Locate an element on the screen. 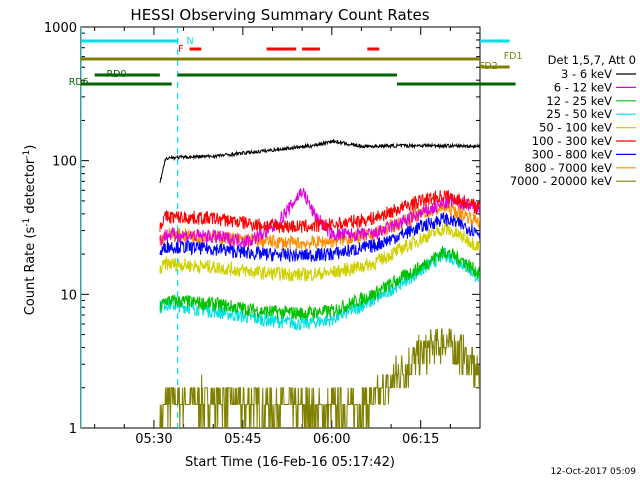 The height and width of the screenshot is (480, 640). flag-label: FD1 is located at coordinates (513, 56).